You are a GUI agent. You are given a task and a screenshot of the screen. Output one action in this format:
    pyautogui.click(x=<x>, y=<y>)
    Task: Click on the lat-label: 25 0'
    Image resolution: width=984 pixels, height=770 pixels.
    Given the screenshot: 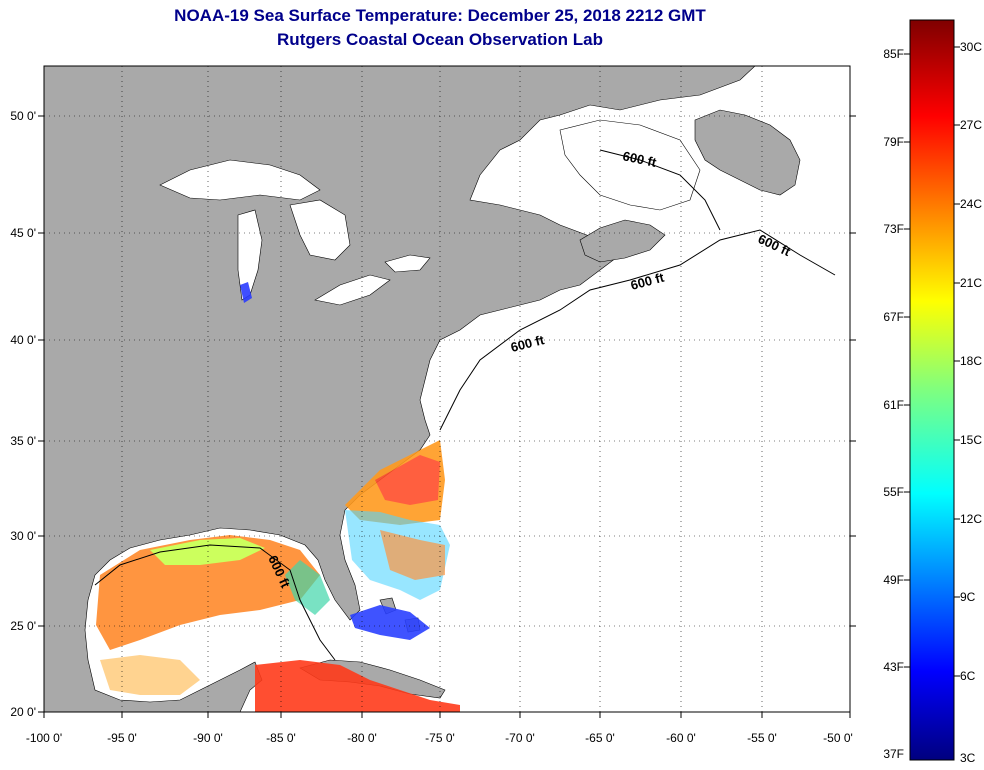 What is the action you would take?
    pyautogui.click(x=23, y=626)
    